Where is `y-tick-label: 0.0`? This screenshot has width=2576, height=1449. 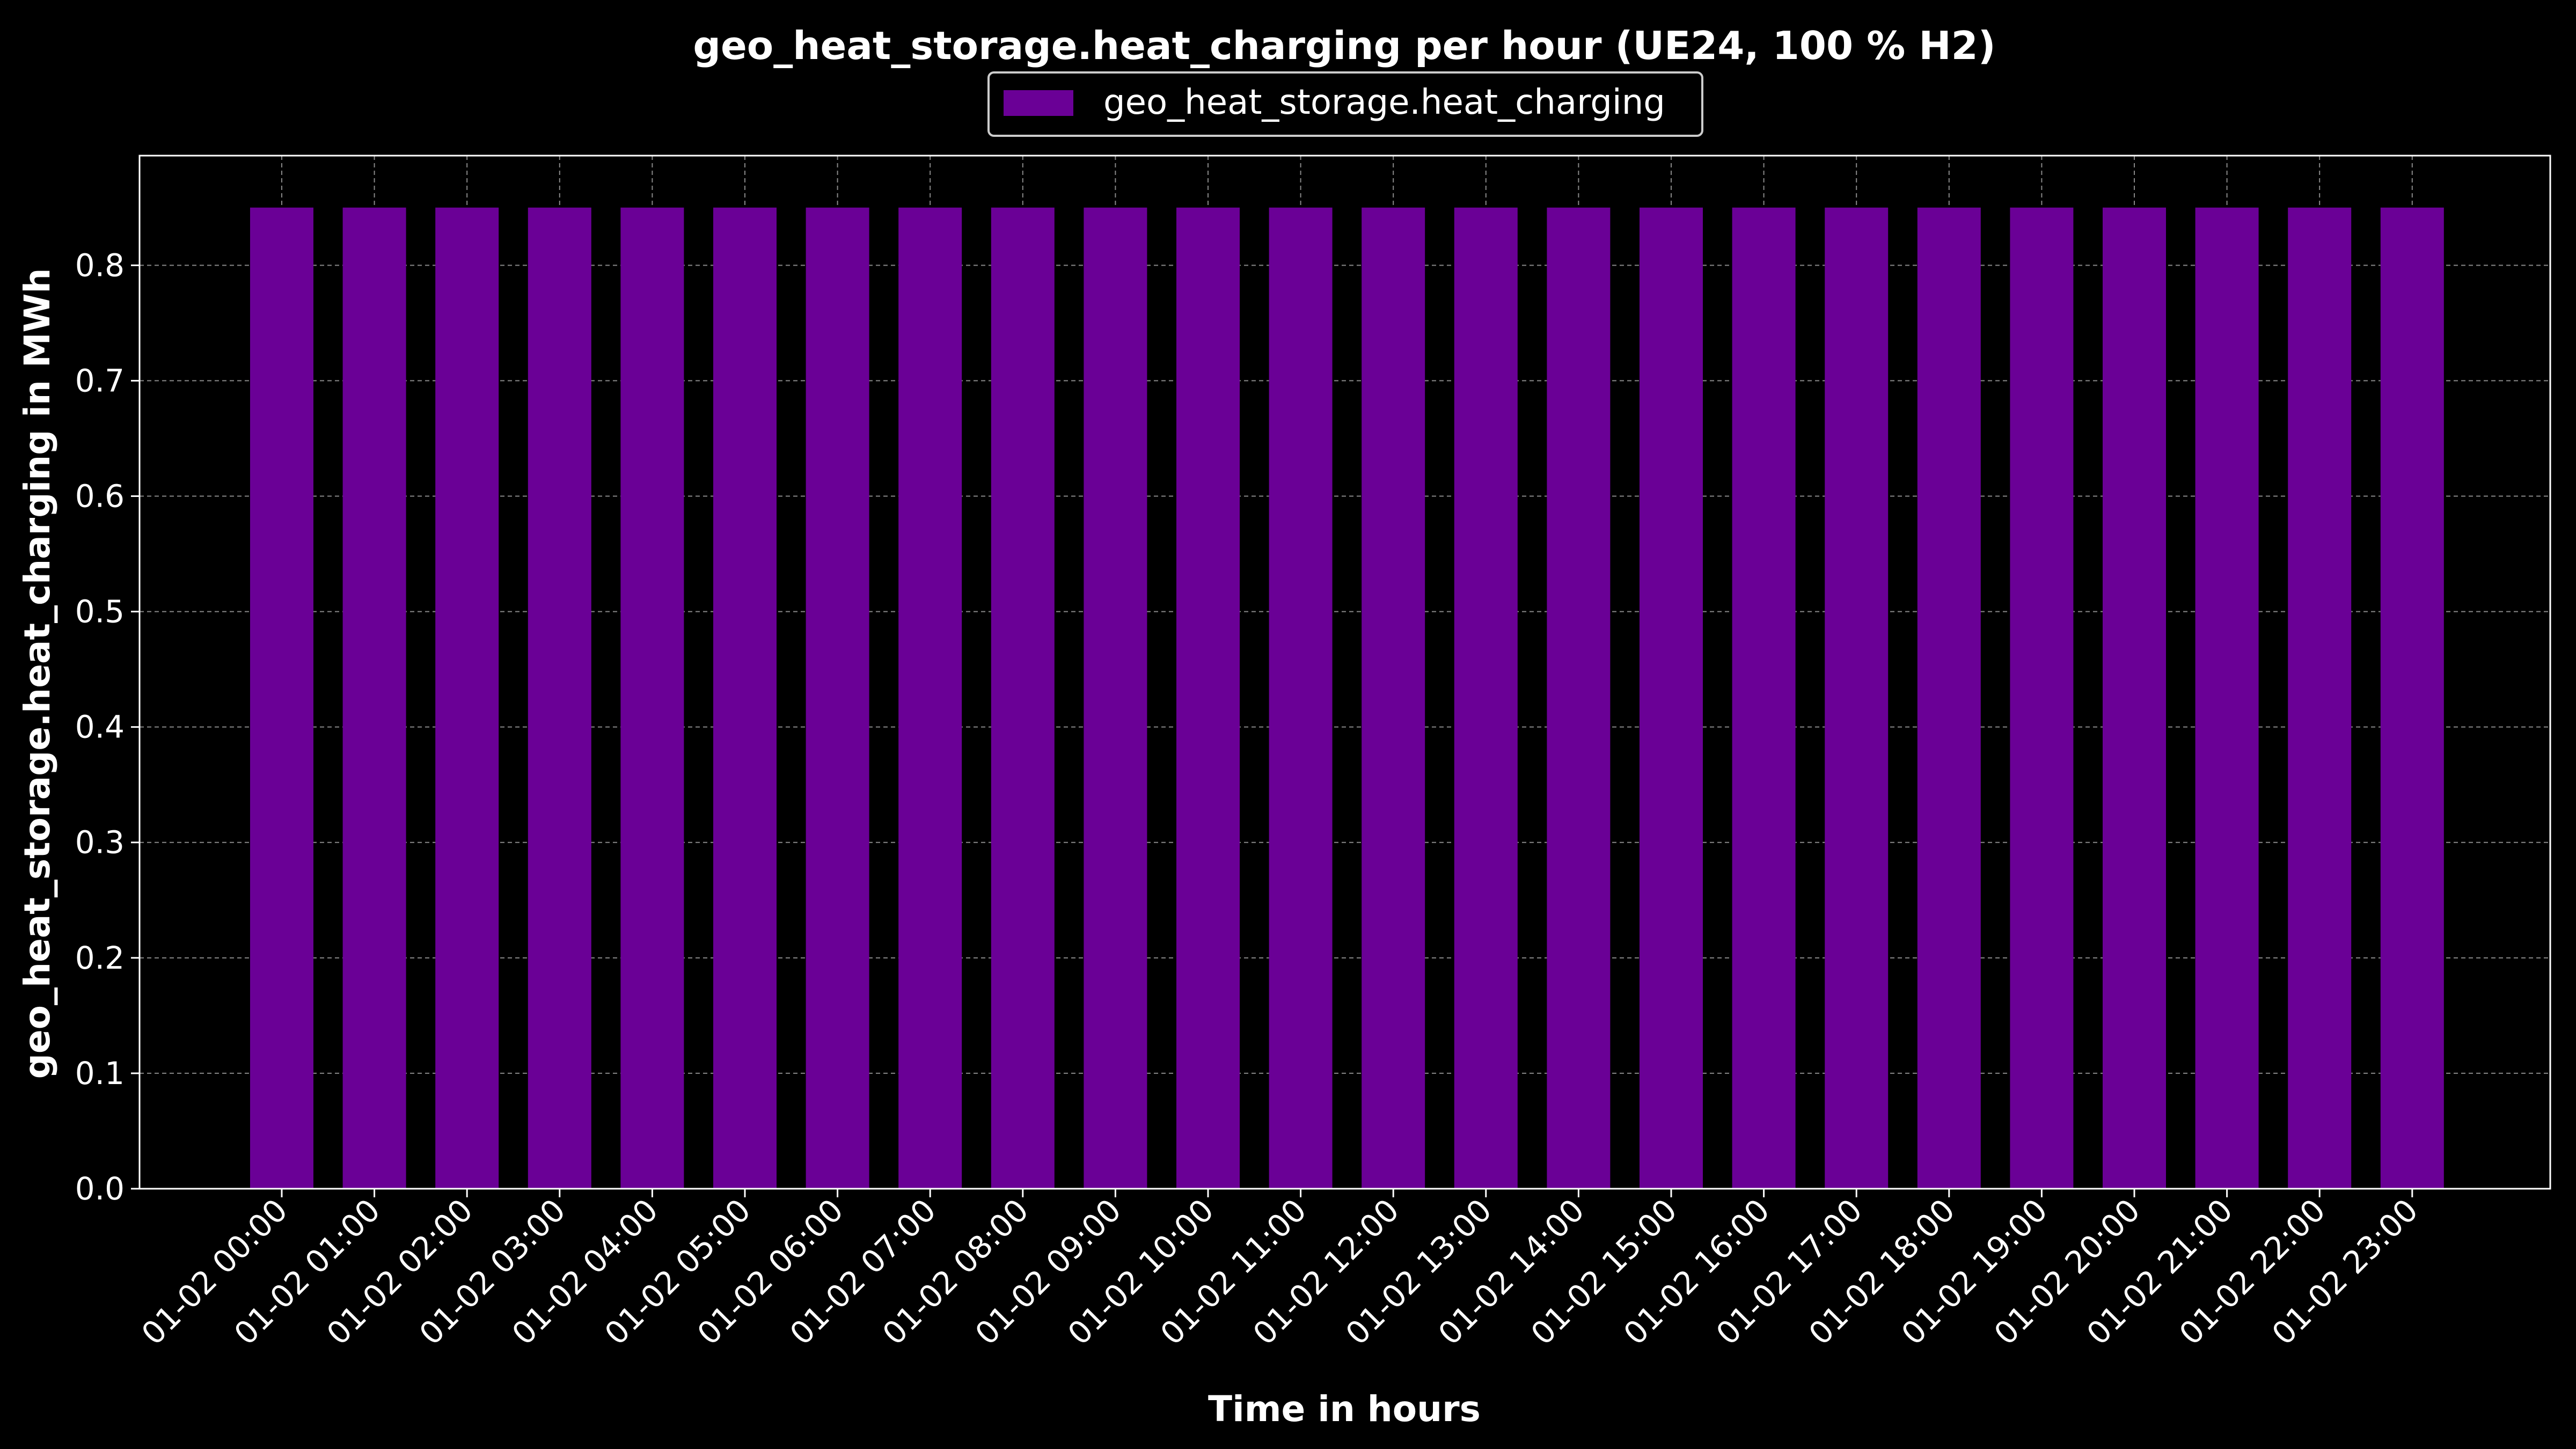 y-tick-label: 0.0 is located at coordinates (100, 1188).